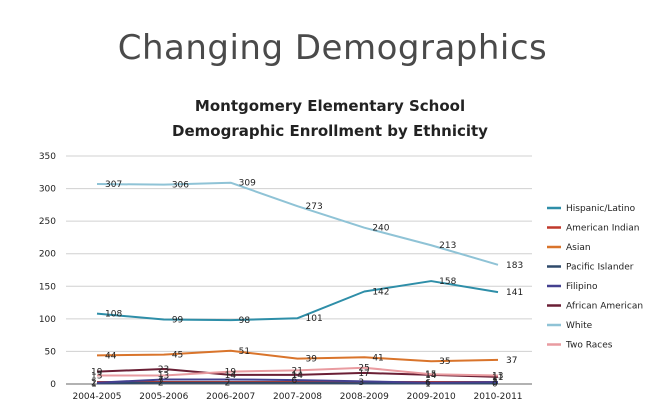  Describe the element at coordinates (96, 397) in the screenshot. I see `x-tick-label: 2004-2005` at that location.